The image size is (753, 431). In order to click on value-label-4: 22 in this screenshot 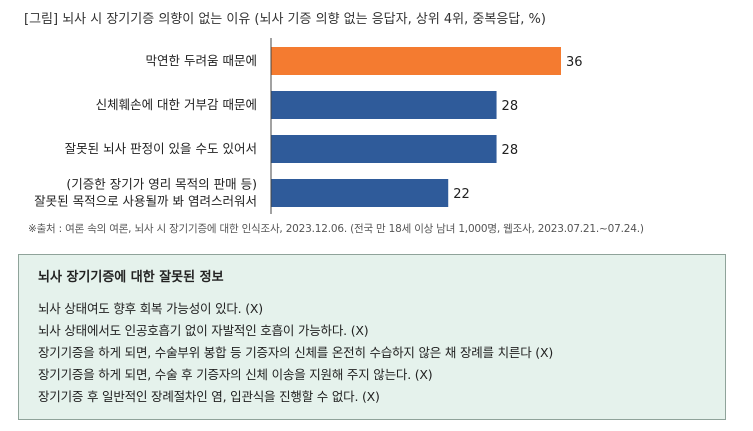, I will do `click(461, 194)`.